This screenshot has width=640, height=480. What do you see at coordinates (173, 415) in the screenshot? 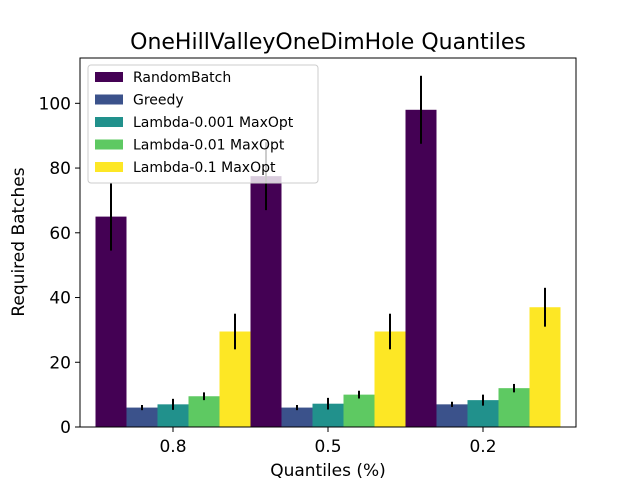
I see `bar-lambda-0-001-maxopt-0.8` at bounding box center [173, 415].